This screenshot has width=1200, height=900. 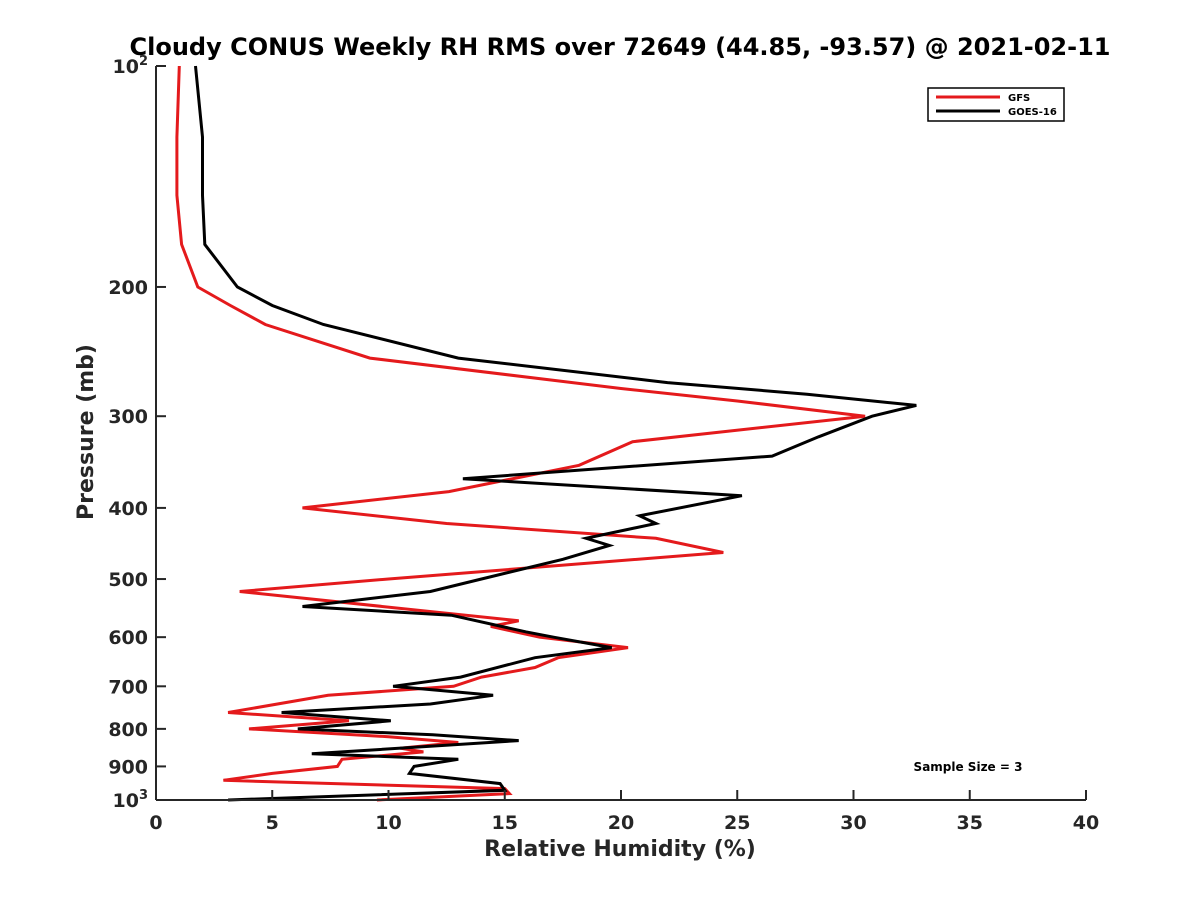 I want to click on y-tick-label: 300, so click(x=128, y=417).